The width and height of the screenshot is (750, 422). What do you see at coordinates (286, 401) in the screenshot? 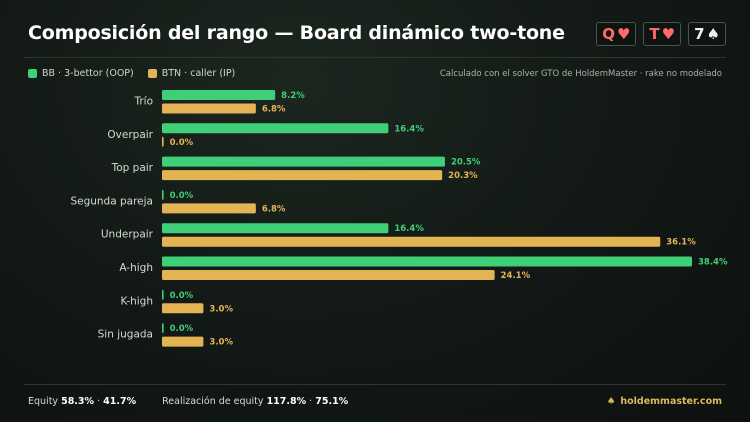
I see `realization-bb-value: 117.8%` at bounding box center [286, 401].